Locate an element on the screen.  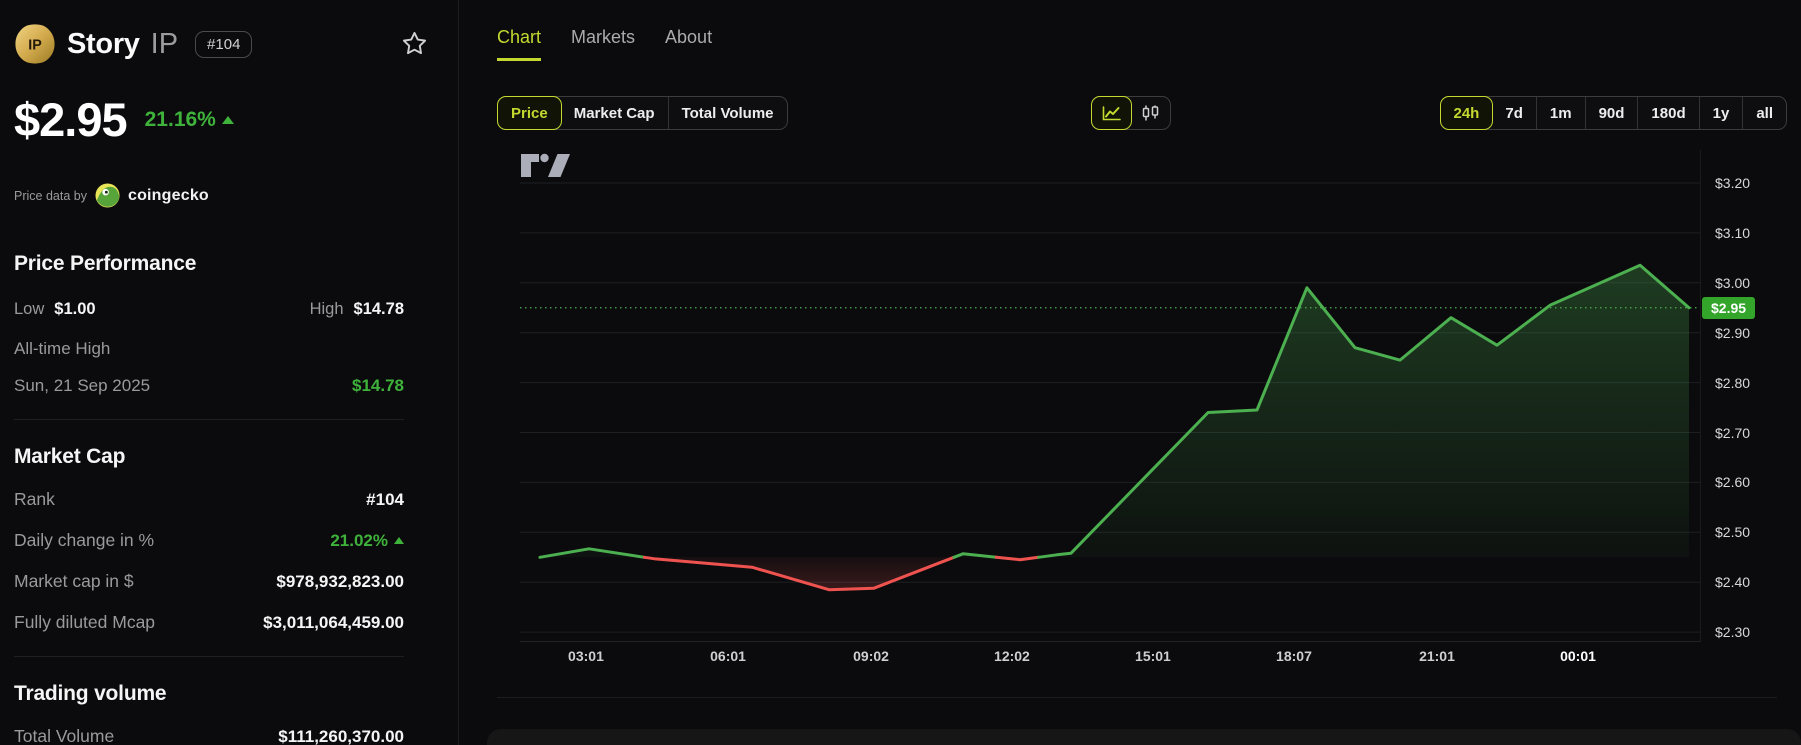
market-cap-label: Daily change in % is located at coordinates (84, 540).